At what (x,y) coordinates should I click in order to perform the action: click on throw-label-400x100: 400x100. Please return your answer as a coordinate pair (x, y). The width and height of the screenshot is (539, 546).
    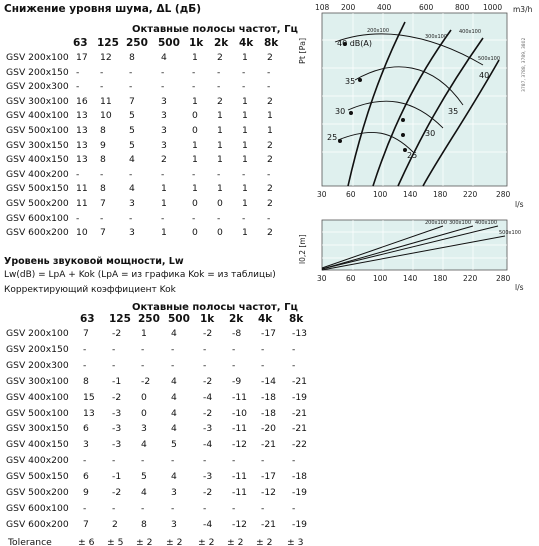
    Looking at the image, I should click on (486, 223).